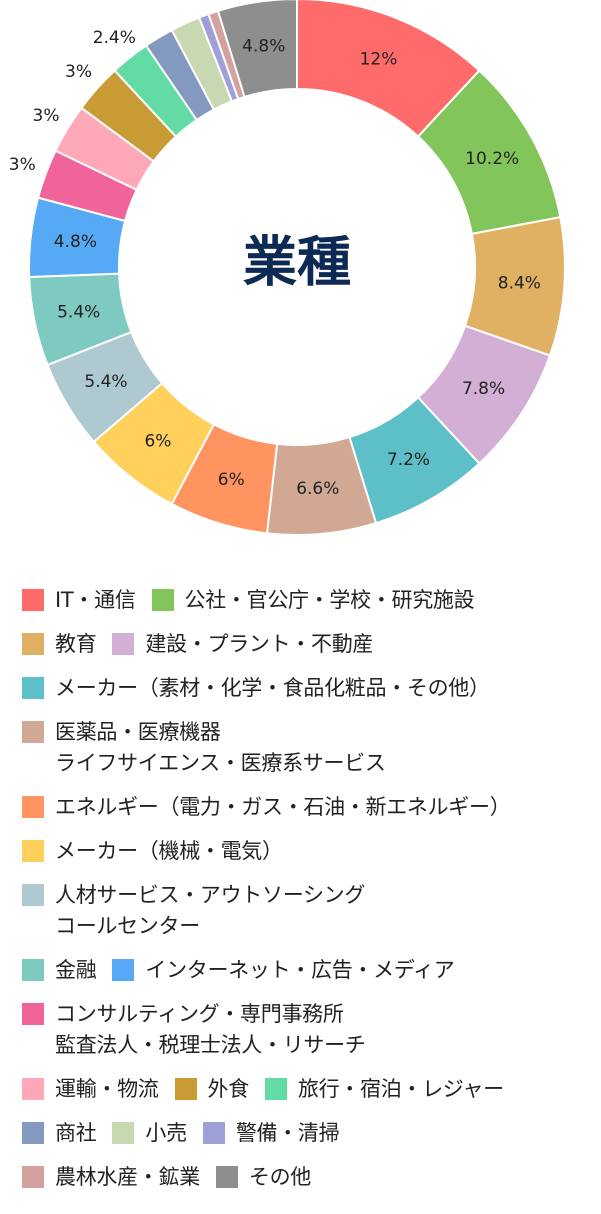 This screenshot has width=601, height=1214. Describe the element at coordinates (166, 1133) in the screenshot. I see `legend-label: 小売` at that location.